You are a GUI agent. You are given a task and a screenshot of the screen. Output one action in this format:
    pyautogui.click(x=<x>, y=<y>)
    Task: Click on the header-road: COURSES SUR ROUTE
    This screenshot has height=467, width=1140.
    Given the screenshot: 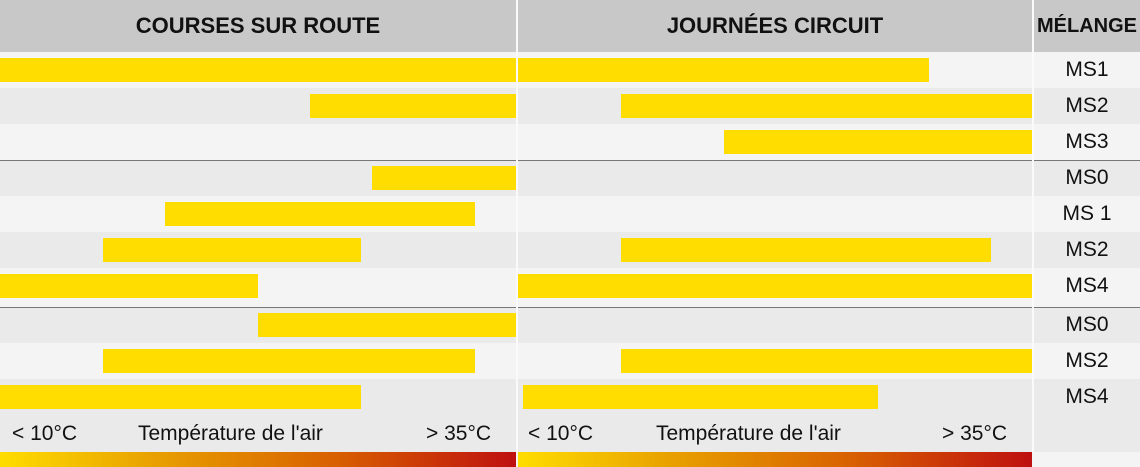 What is the action you would take?
    pyautogui.click(x=258, y=26)
    